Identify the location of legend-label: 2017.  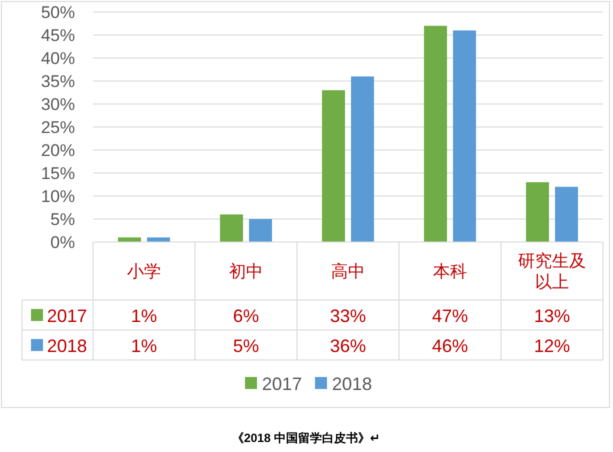
(67, 316).